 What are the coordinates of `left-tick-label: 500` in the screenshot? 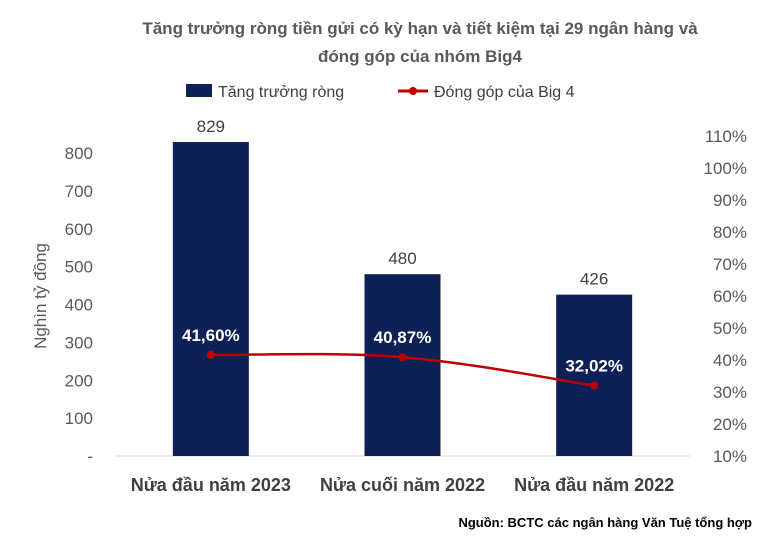 It's located at (79, 267).